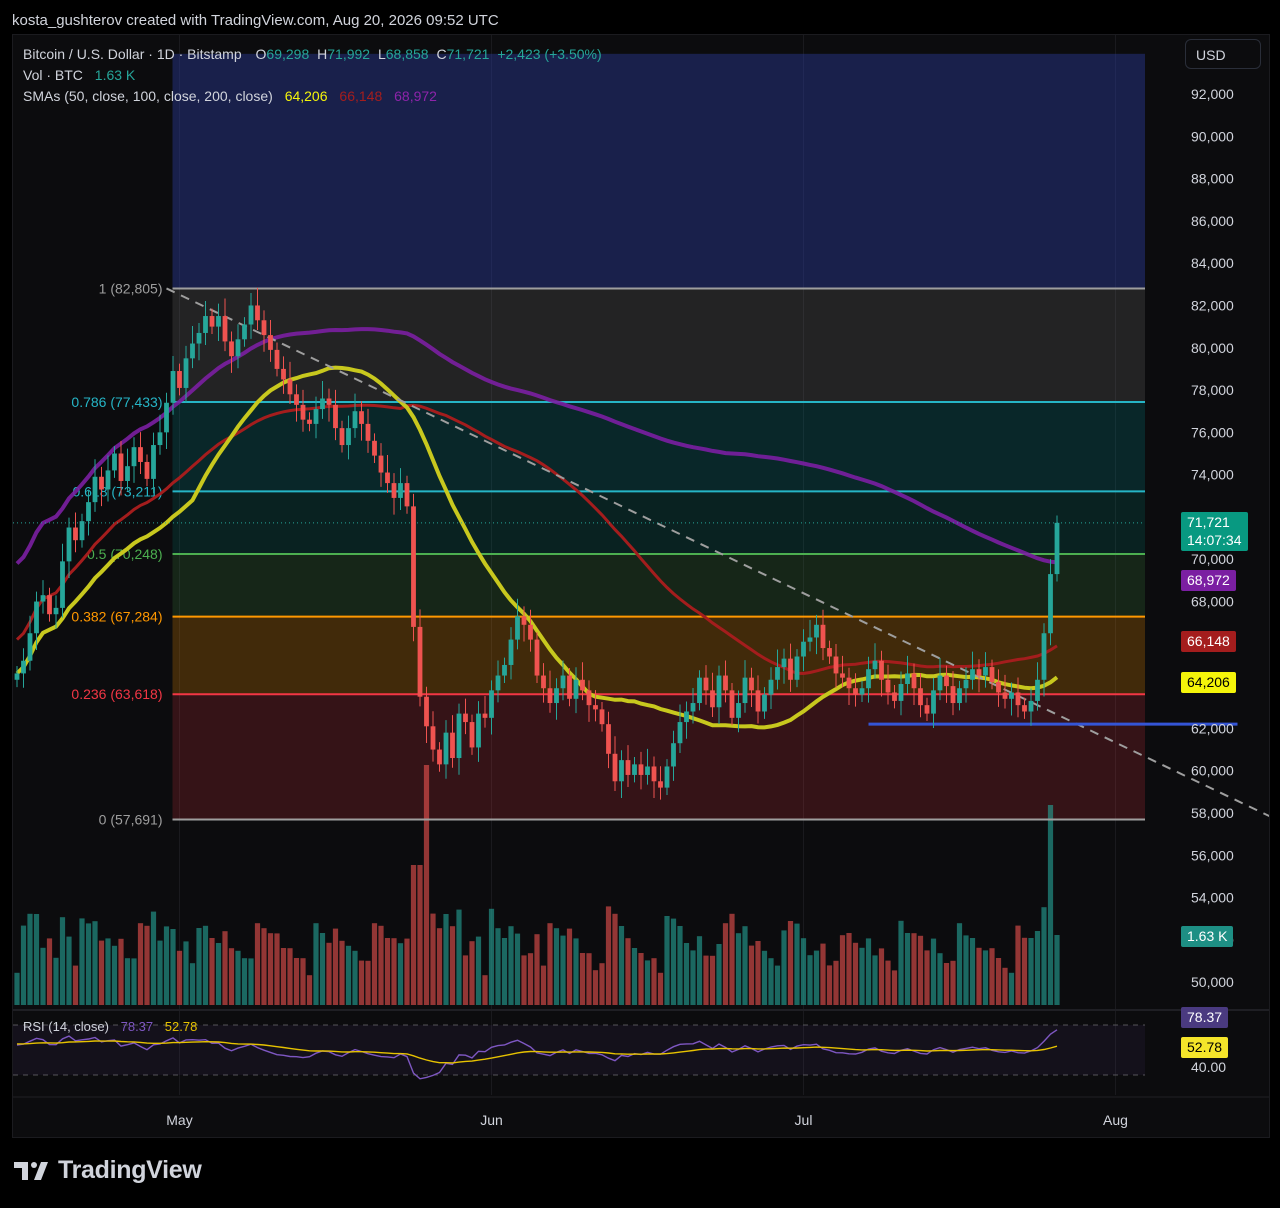 This screenshot has height=1208, width=1280. I want to click on sma50-value: 64,206, so click(306, 96).